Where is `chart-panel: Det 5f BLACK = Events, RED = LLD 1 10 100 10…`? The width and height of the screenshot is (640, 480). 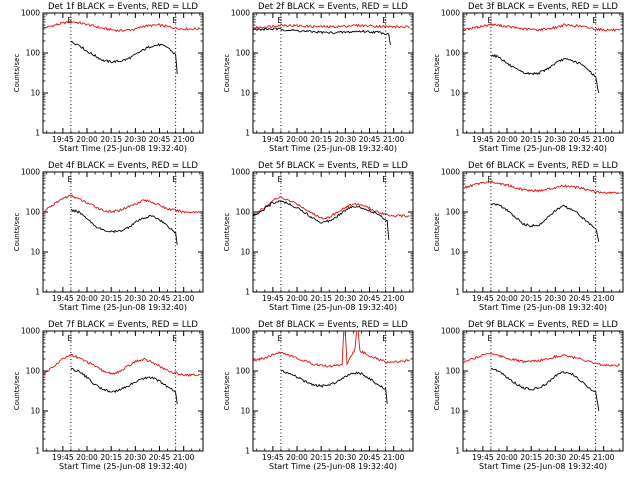 chart-panel: Det 5f BLACK = Events, RED = LLD 1 10 100 10… is located at coordinates (318, 236).